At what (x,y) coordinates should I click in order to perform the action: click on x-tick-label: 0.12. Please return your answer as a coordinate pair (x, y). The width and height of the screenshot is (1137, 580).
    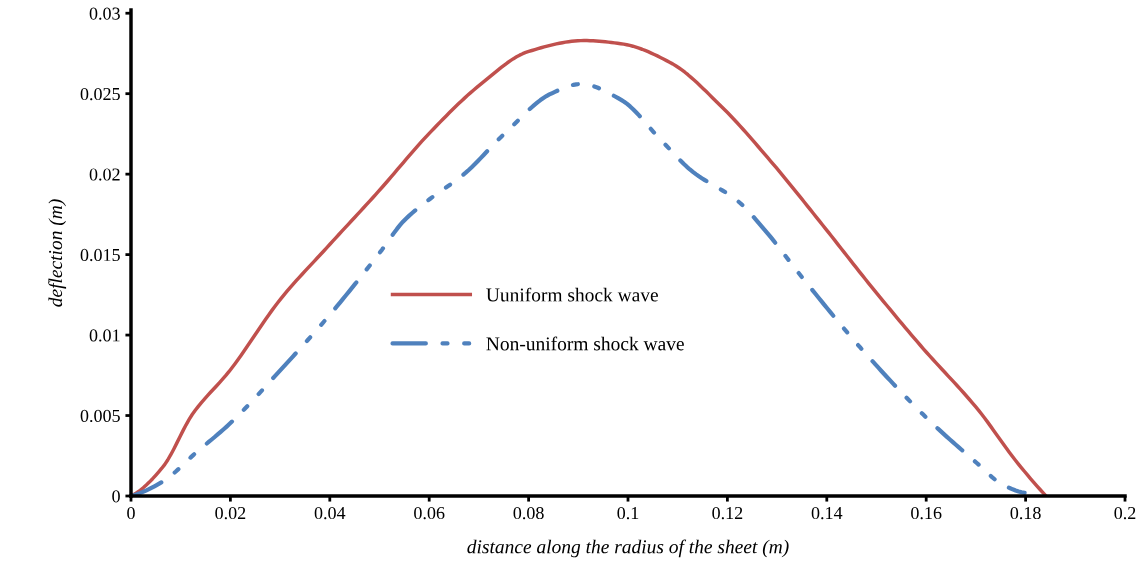
    Looking at the image, I should click on (727, 513).